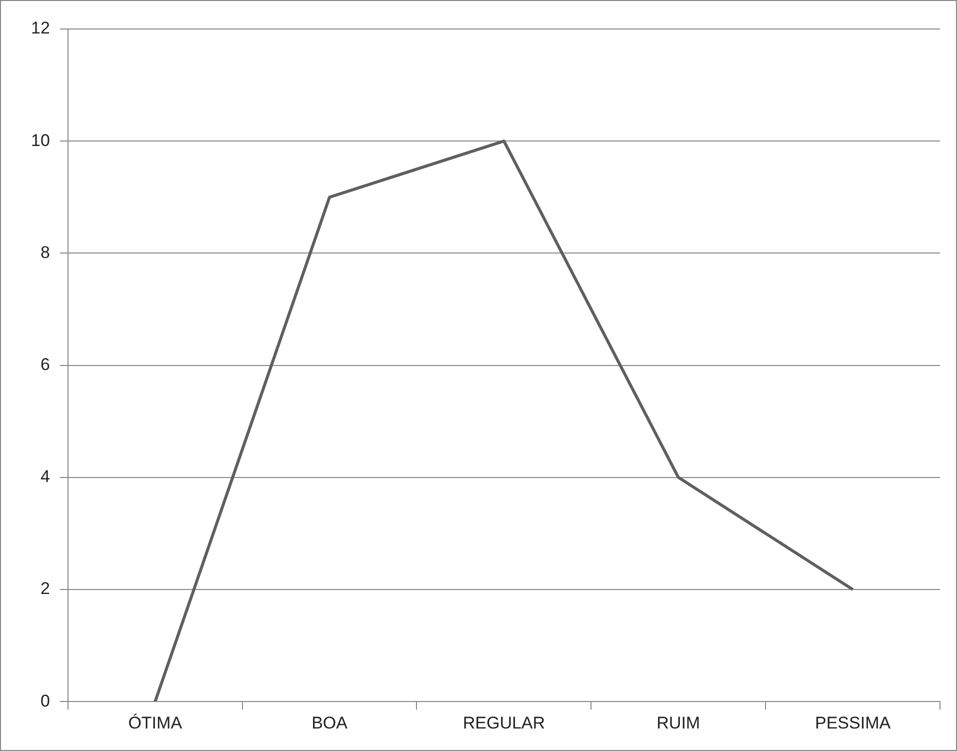 This screenshot has width=957, height=751. Describe the element at coordinates (45, 364) in the screenshot. I see `y-tick-label: 6` at that location.